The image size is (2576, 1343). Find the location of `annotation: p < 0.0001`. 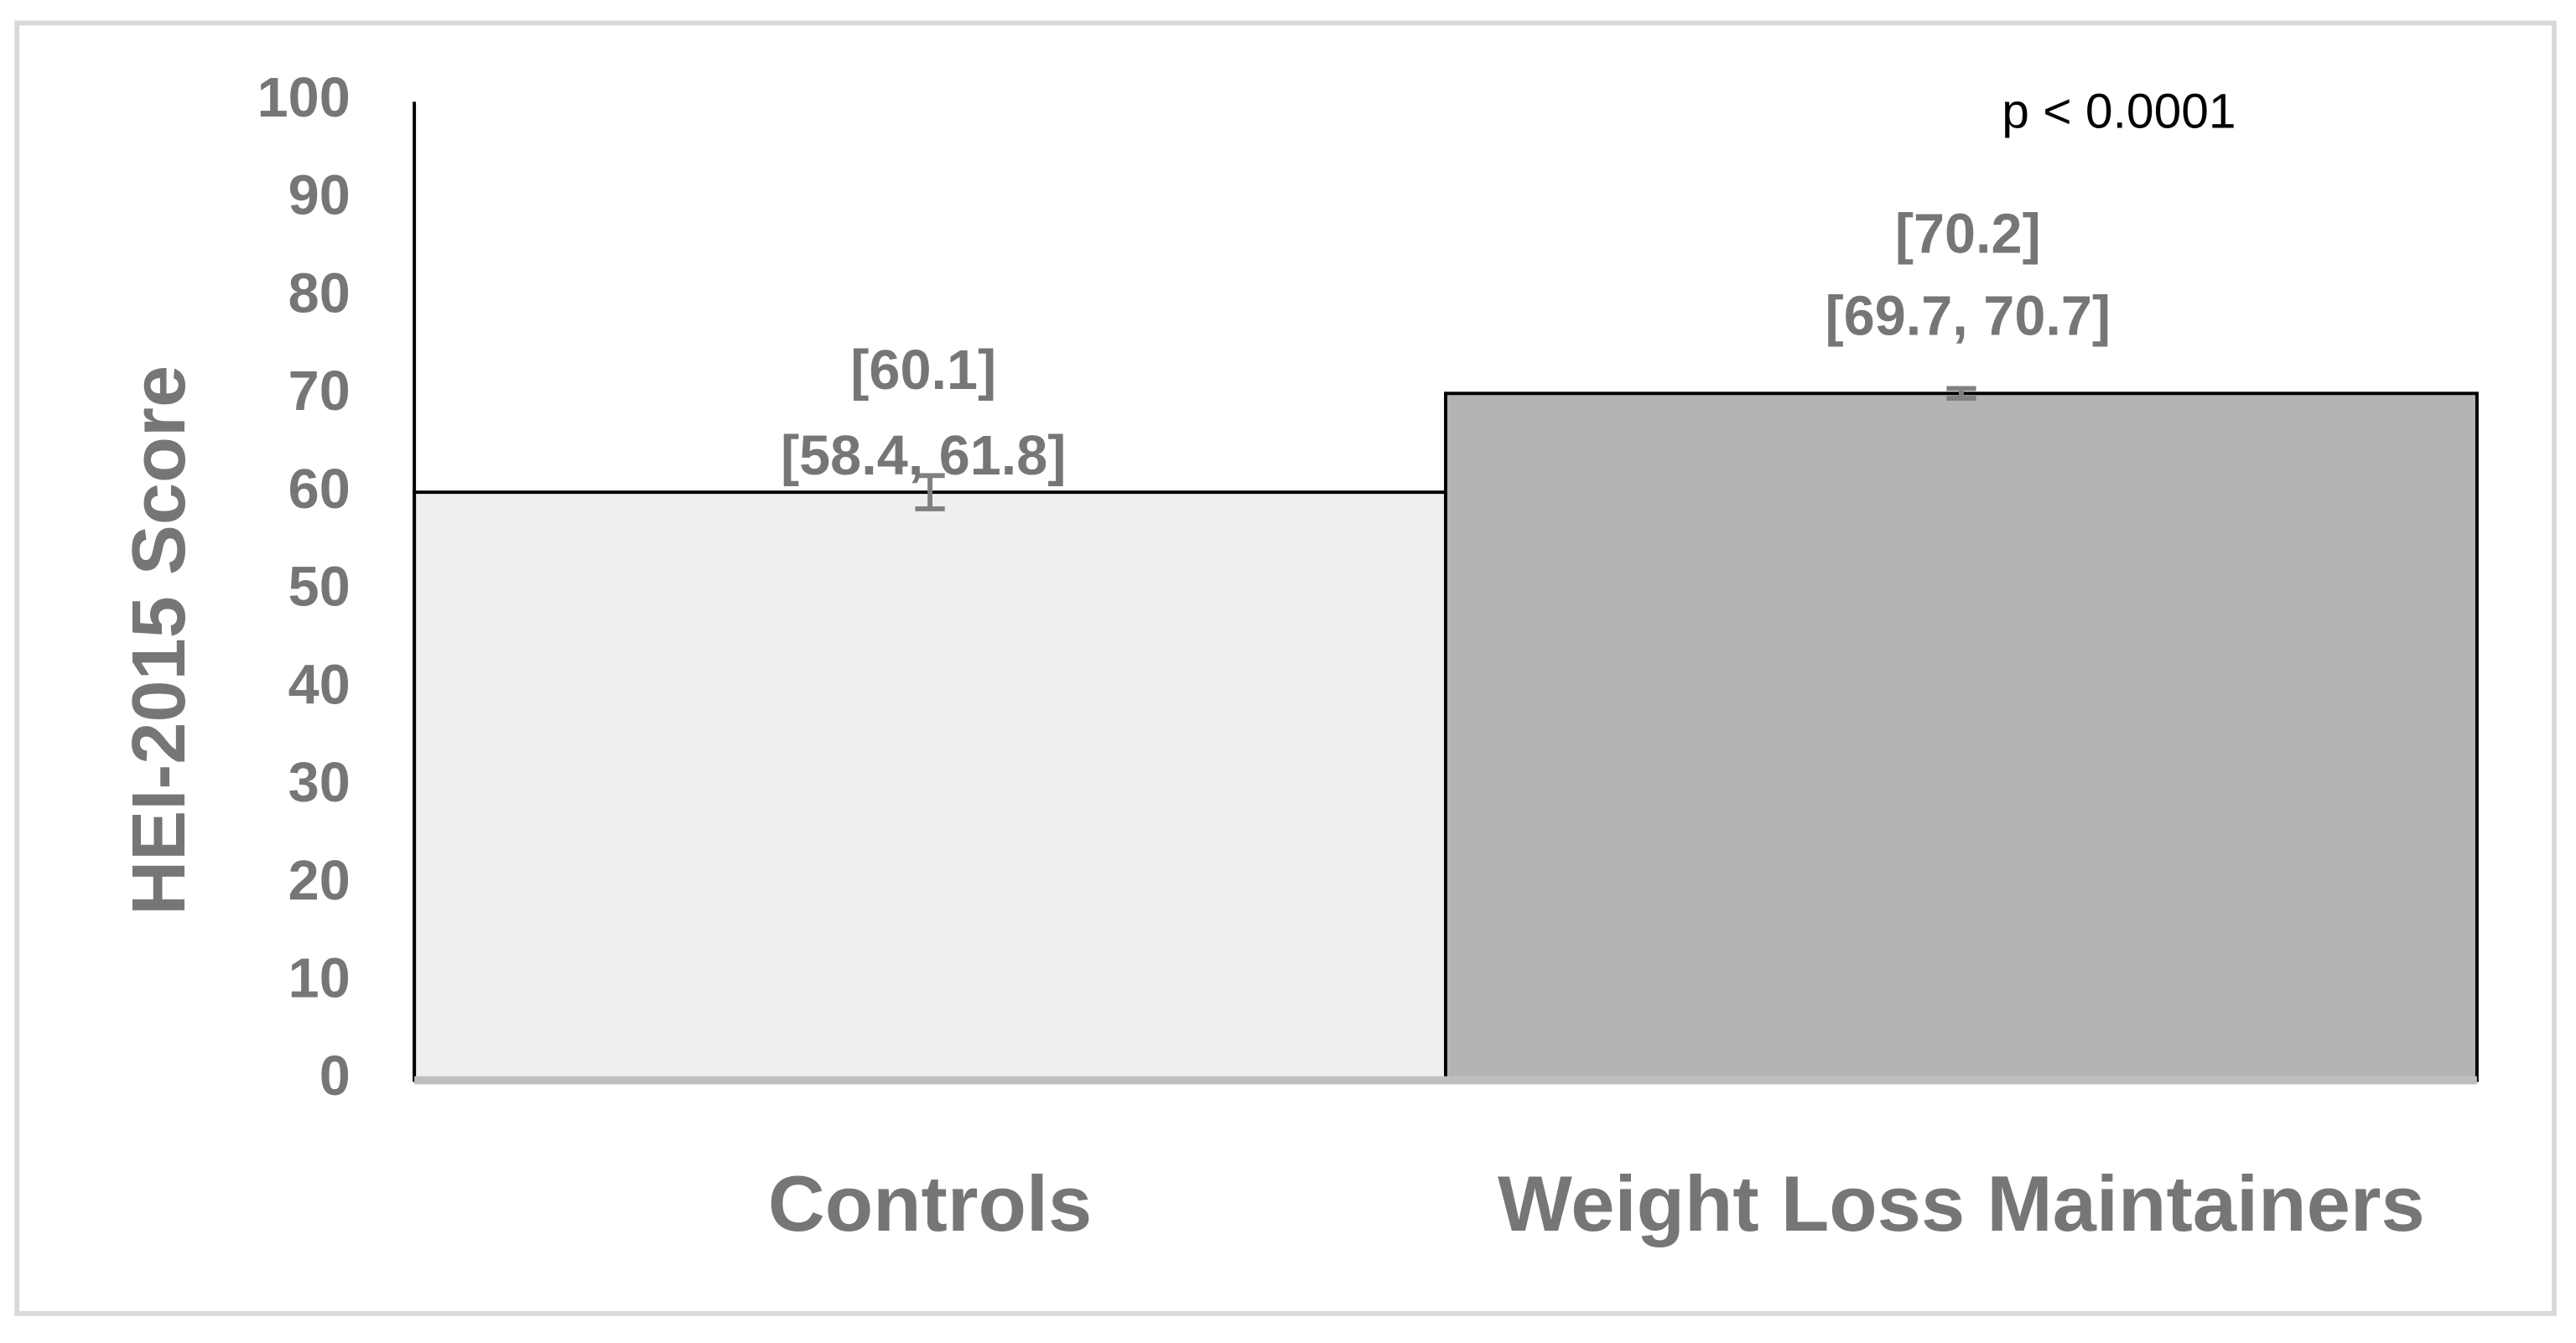

annotation: p < 0.0001 is located at coordinates (2119, 112).